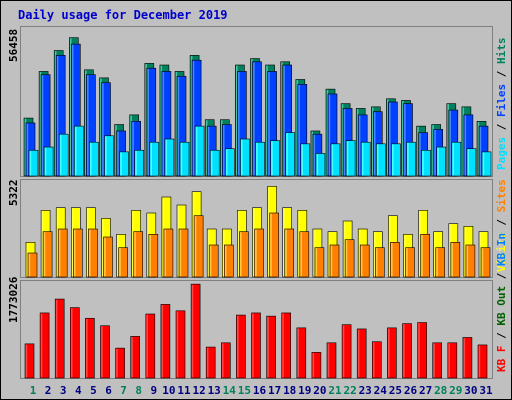 The height and width of the screenshot is (400, 512). What do you see at coordinates (230, 390) in the screenshot?
I see `day-label: 14` at bounding box center [230, 390].